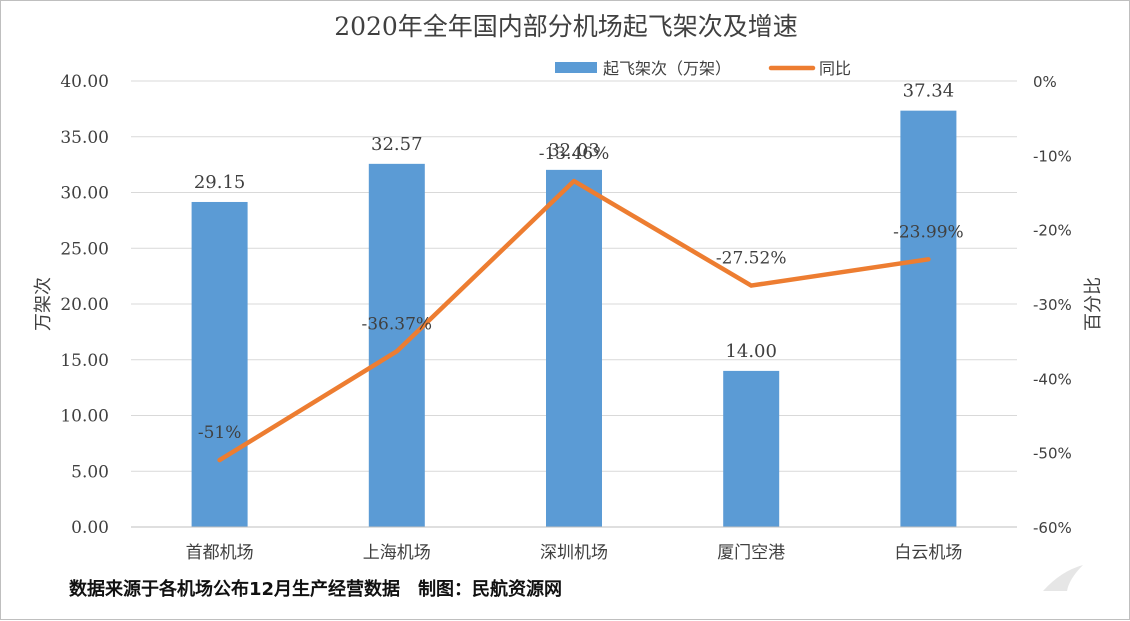  What do you see at coordinates (84, 249) in the screenshot?
I see `y-tick-label: 25.00` at bounding box center [84, 249].